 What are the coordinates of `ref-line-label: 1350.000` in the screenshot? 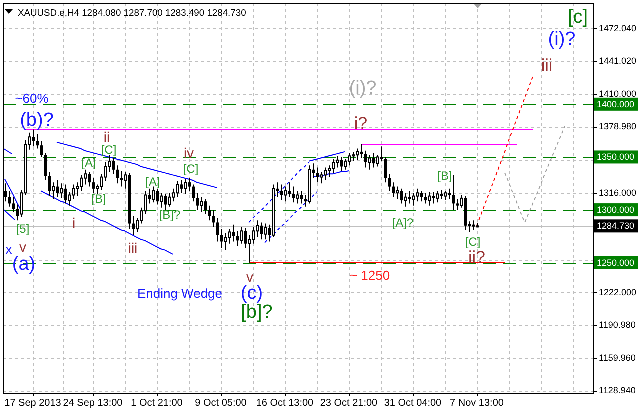 It's located at (616, 157).